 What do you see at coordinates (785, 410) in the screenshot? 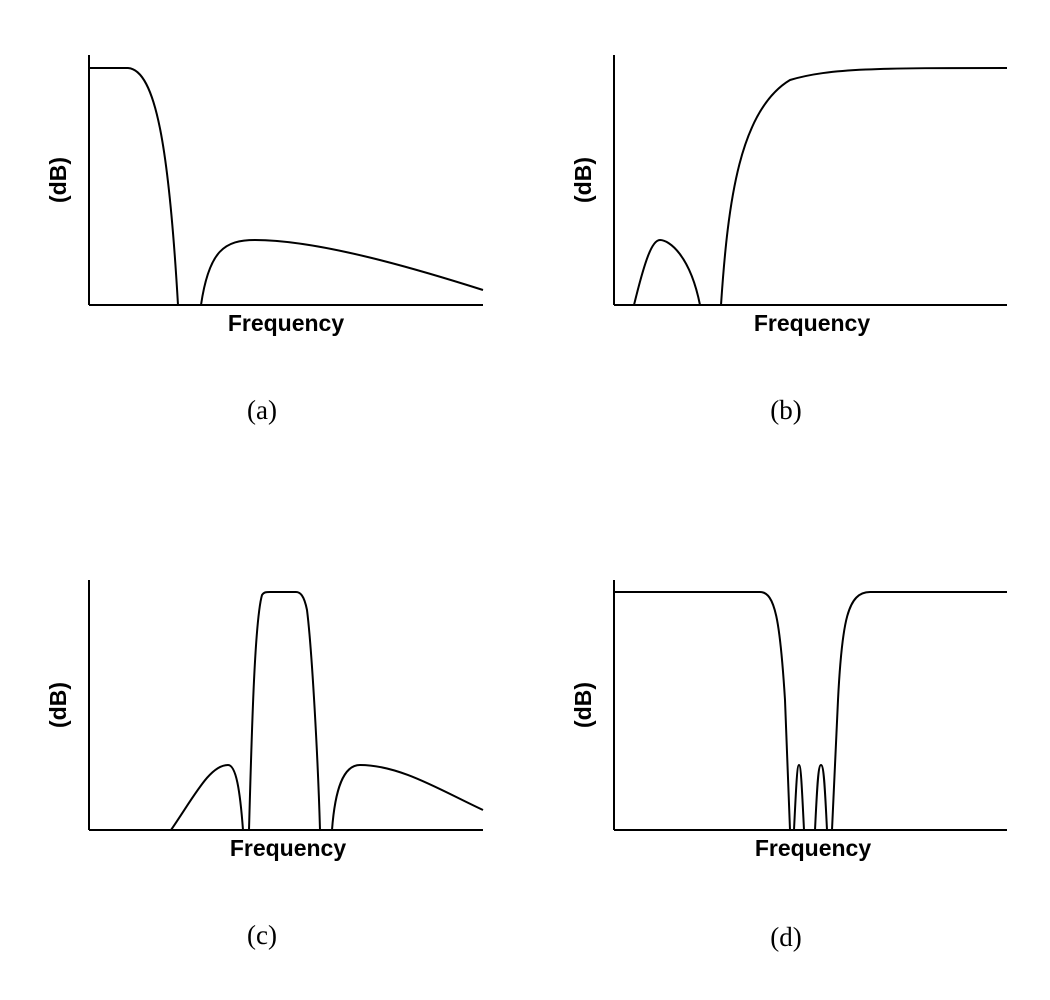
I see `caption: (b)` at bounding box center [785, 410].